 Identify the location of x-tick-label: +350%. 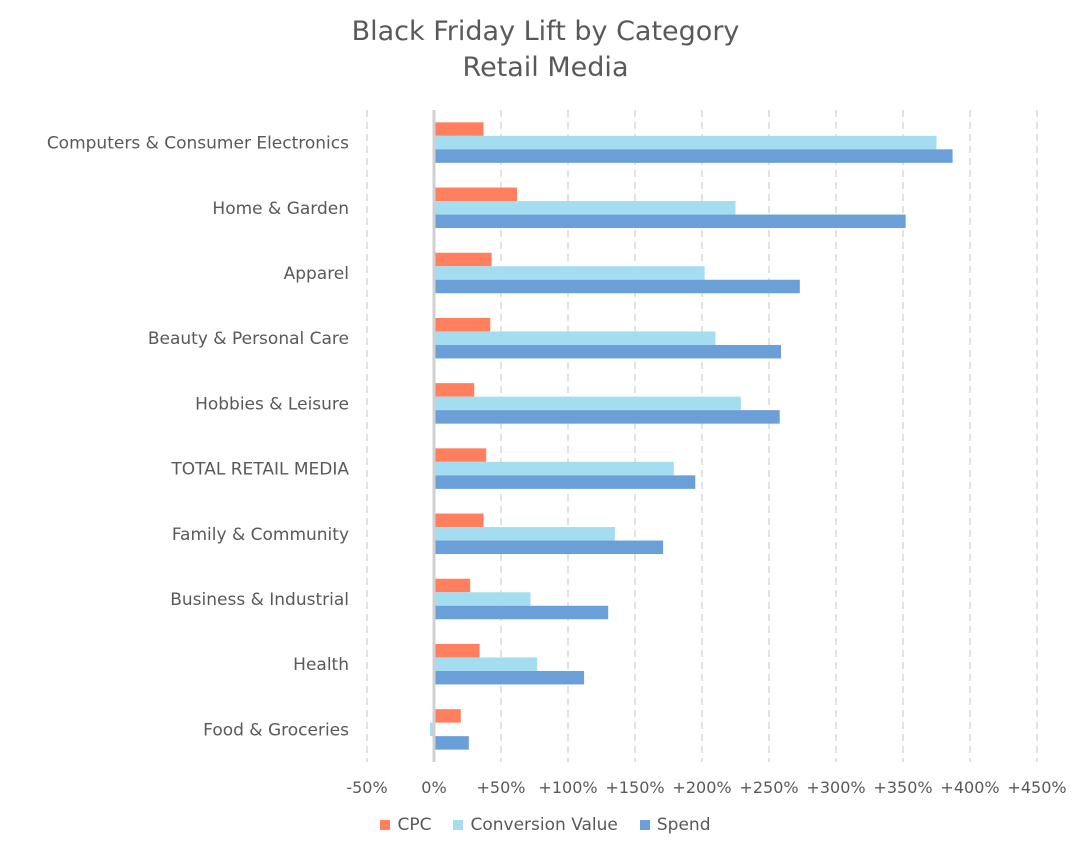
(902, 787).